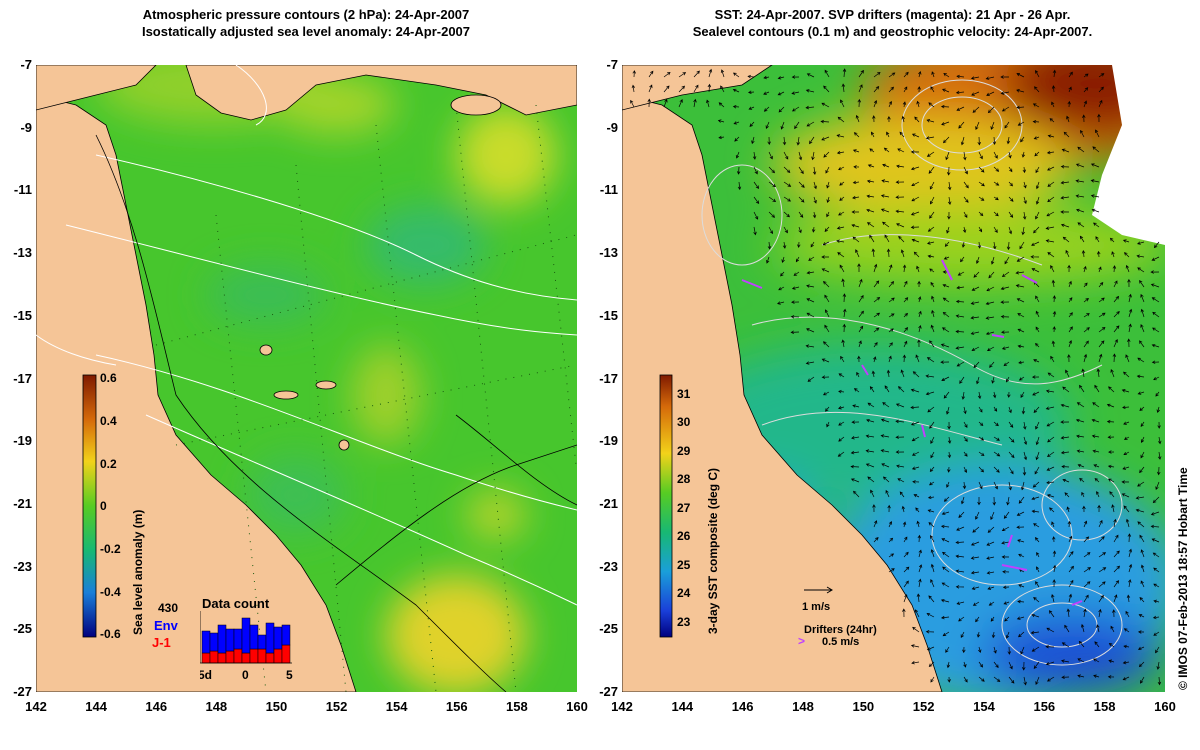 The width and height of the screenshot is (1200, 750). Describe the element at coordinates (245, 675) in the screenshot. I see `dc-xtick-1: 0` at that location.